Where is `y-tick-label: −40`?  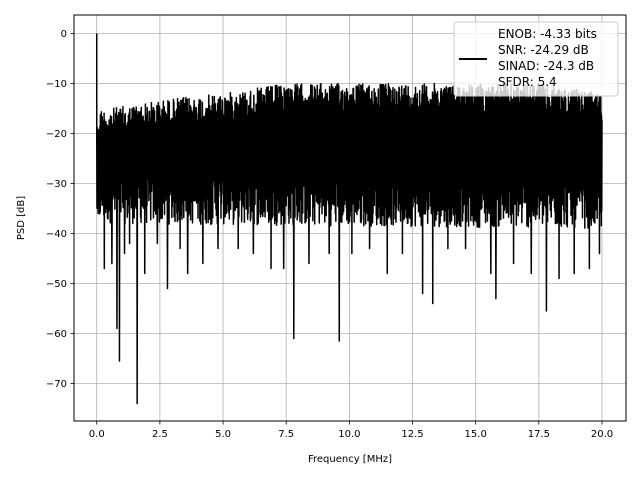 y-tick-label: −40 is located at coordinates (56, 234).